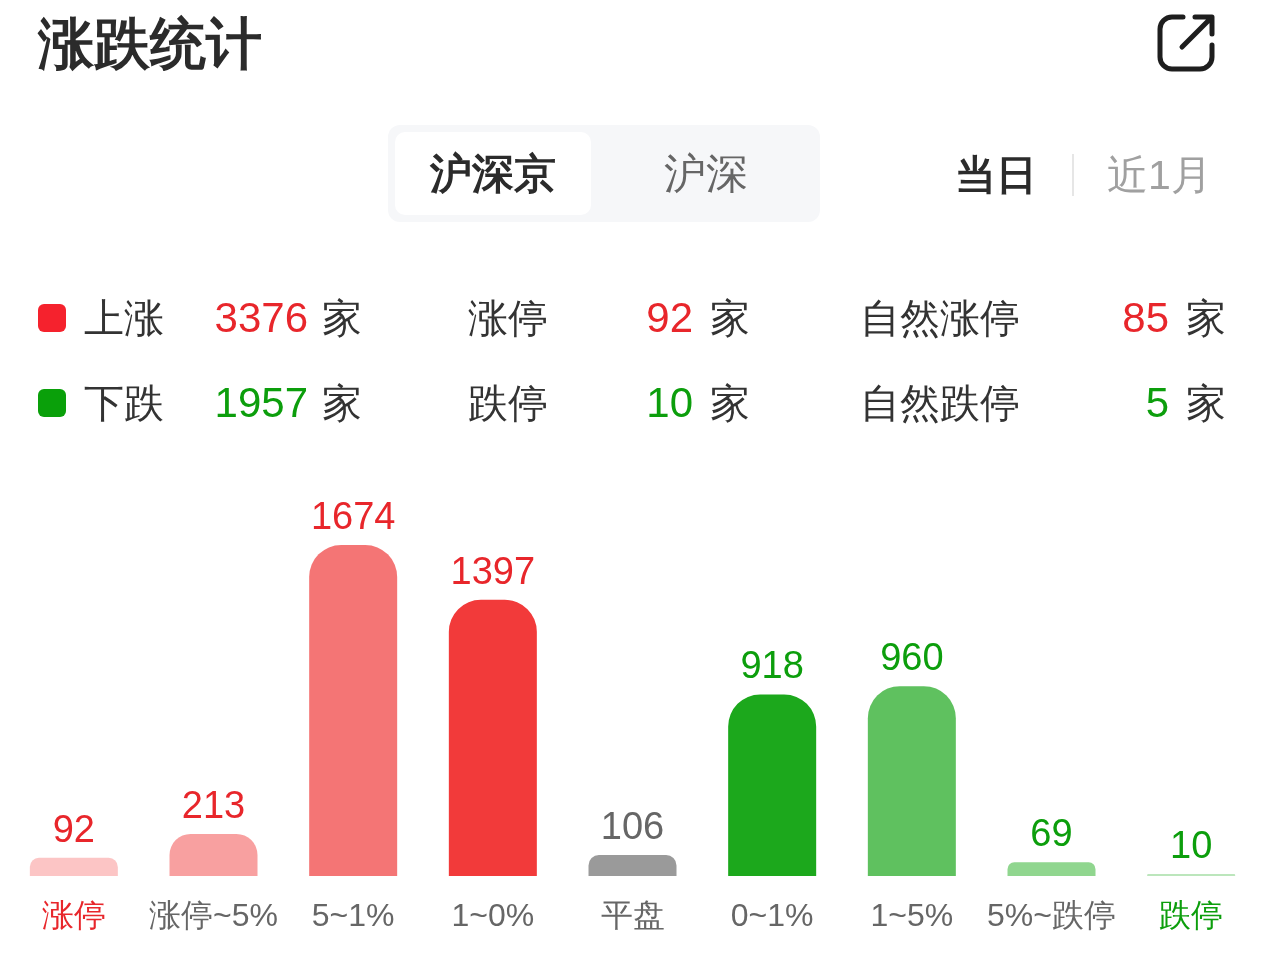 The image size is (1262, 969). What do you see at coordinates (493, 570) in the screenshot?
I see `data-label: 1397` at bounding box center [493, 570].